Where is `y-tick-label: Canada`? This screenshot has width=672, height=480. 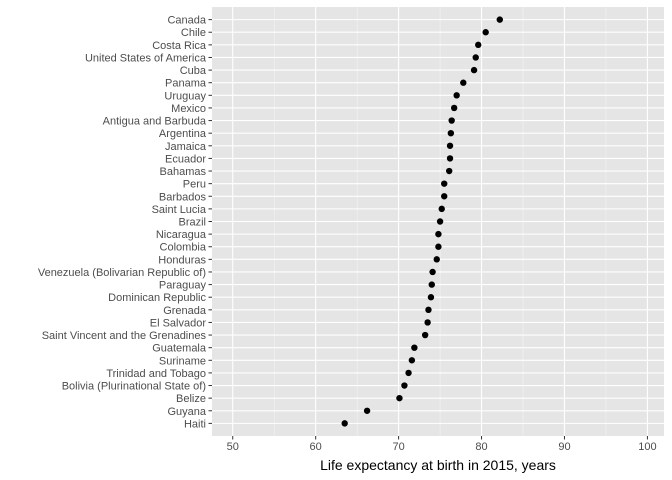 y-tick-label: Canada is located at coordinates (186, 21).